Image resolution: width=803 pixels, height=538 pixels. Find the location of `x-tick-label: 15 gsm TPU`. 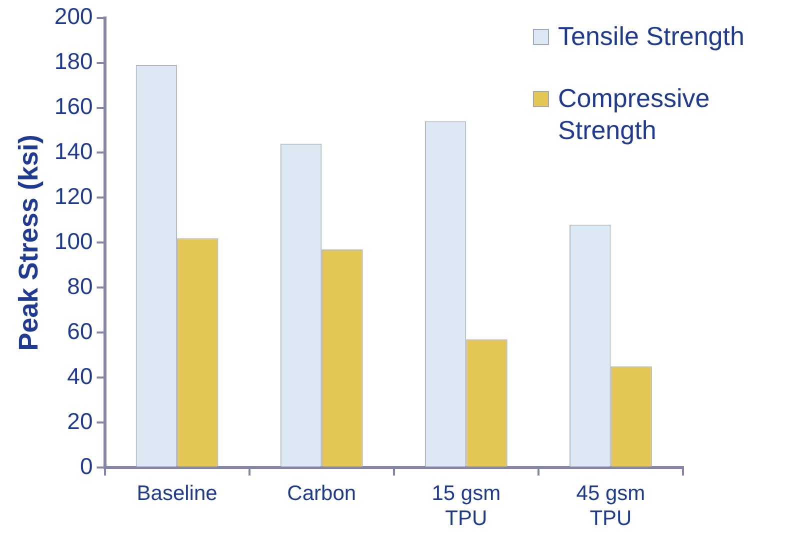

x-tick-label: 15 gsm TPU is located at coordinates (466, 506).